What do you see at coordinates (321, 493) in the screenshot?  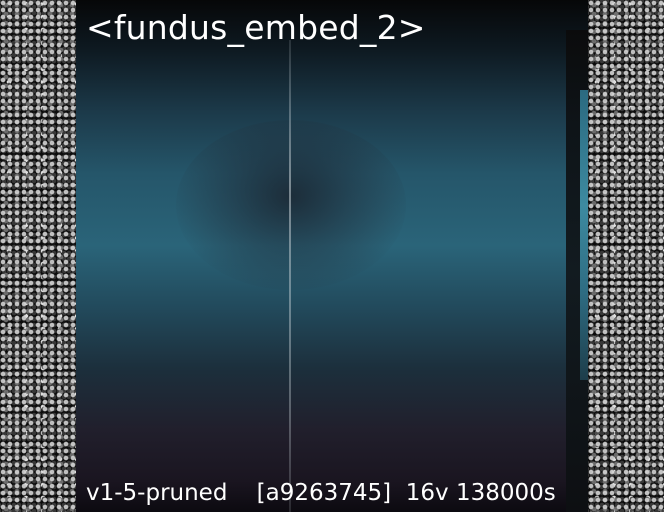 I see `model-info-caption: v1-5-pruned [a9263745] 16v 138000s` at bounding box center [321, 493].